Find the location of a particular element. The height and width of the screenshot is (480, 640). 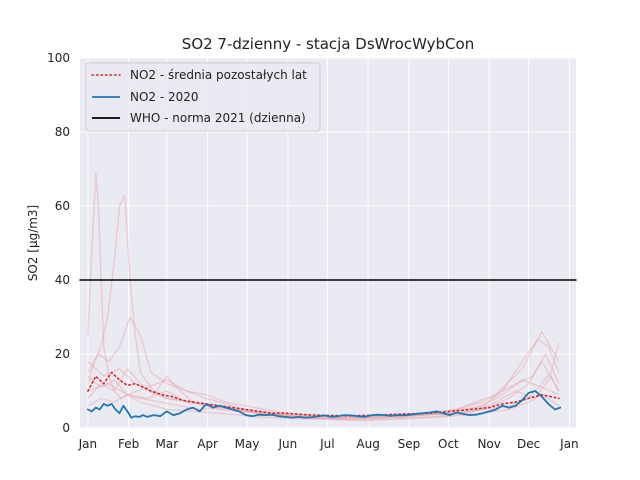

mean-other-years-line is located at coordinates (323, 394).